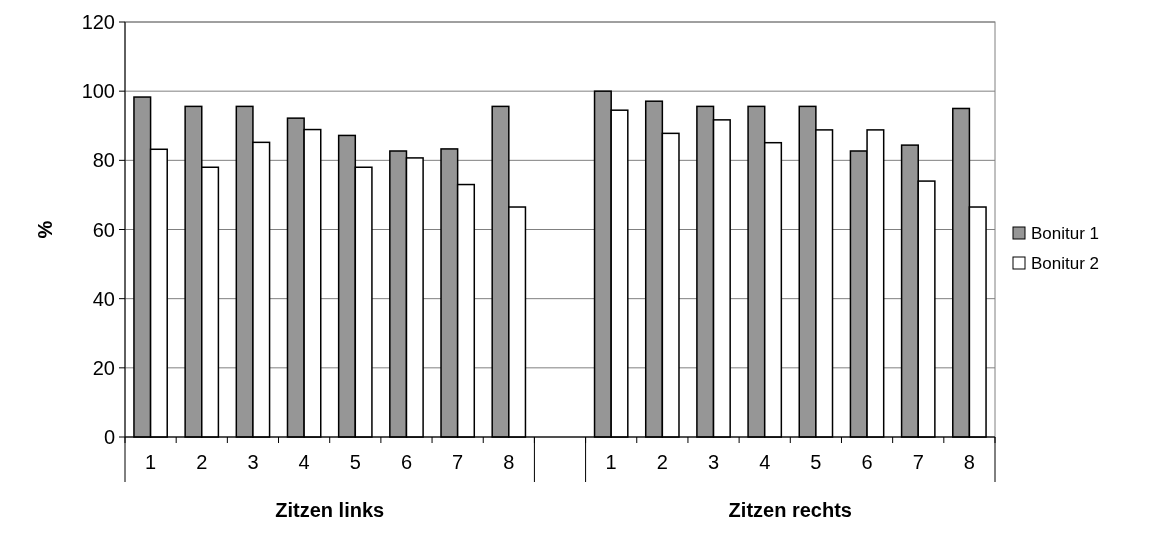 This screenshot has width=1157, height=547. What do you see at coordinates (103, 298) in the screenshot?
I see `y-tick-label: 40` at bounding box center [103, 298].